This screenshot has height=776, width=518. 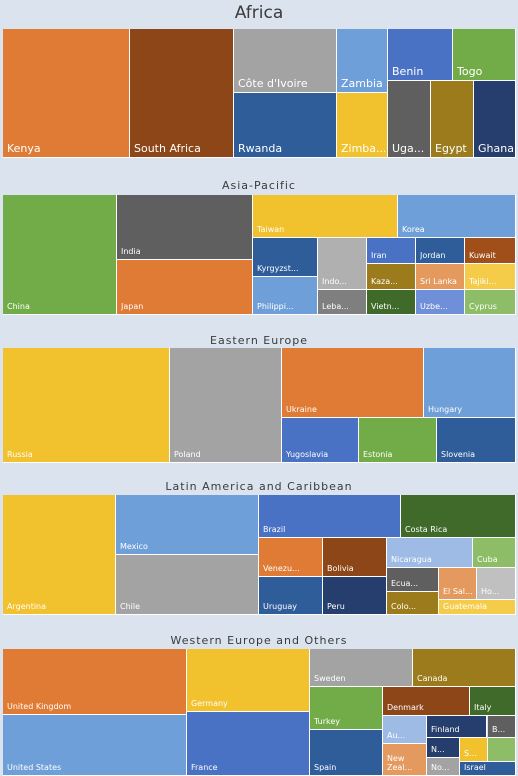 I want to click on treemap-tile-ghana: Ghana, so click(x=495, y=119).